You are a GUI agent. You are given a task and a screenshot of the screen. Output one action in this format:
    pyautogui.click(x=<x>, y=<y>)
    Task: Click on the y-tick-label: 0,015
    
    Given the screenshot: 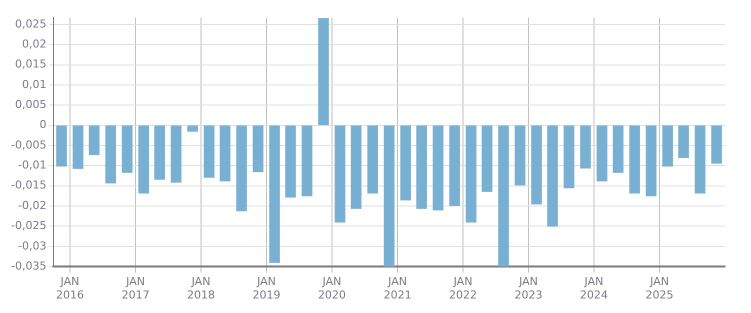 What is the action you would take?
    pyautogui.click(x=30, y=64)
    